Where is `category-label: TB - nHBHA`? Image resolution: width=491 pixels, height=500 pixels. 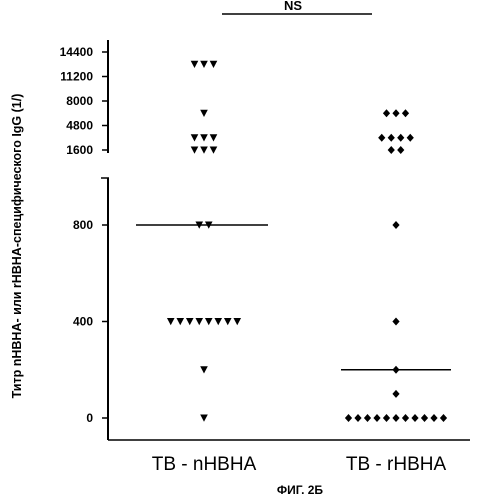
category-label: TB - nHBHA is located at coordinates (204, 464).